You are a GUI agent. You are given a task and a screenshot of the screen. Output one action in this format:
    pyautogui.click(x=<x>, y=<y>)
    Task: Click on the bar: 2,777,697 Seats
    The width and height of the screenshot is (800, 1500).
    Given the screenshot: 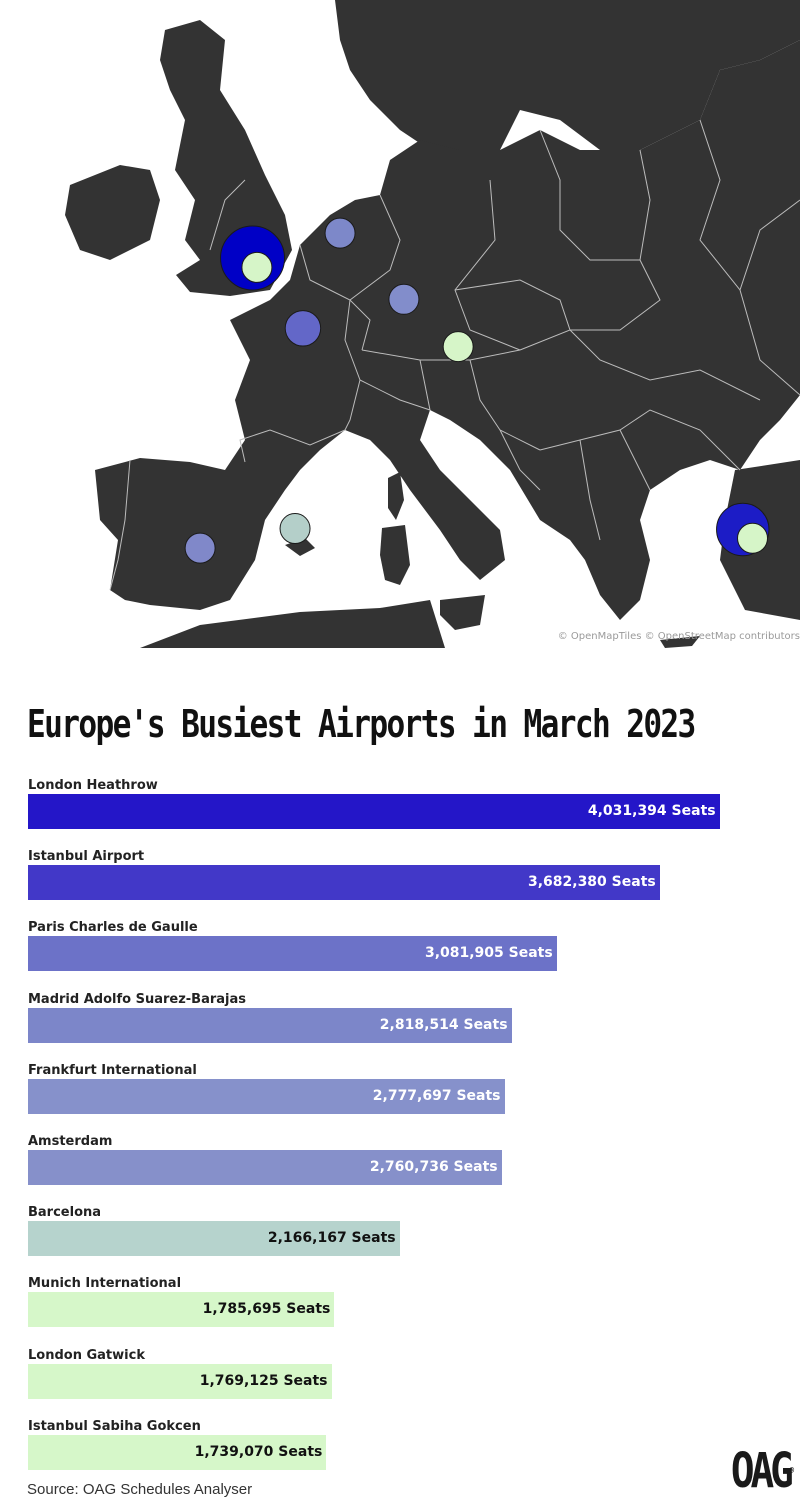 What is the action you would take?
    pyautogui.click(x=266, y=1096)
    